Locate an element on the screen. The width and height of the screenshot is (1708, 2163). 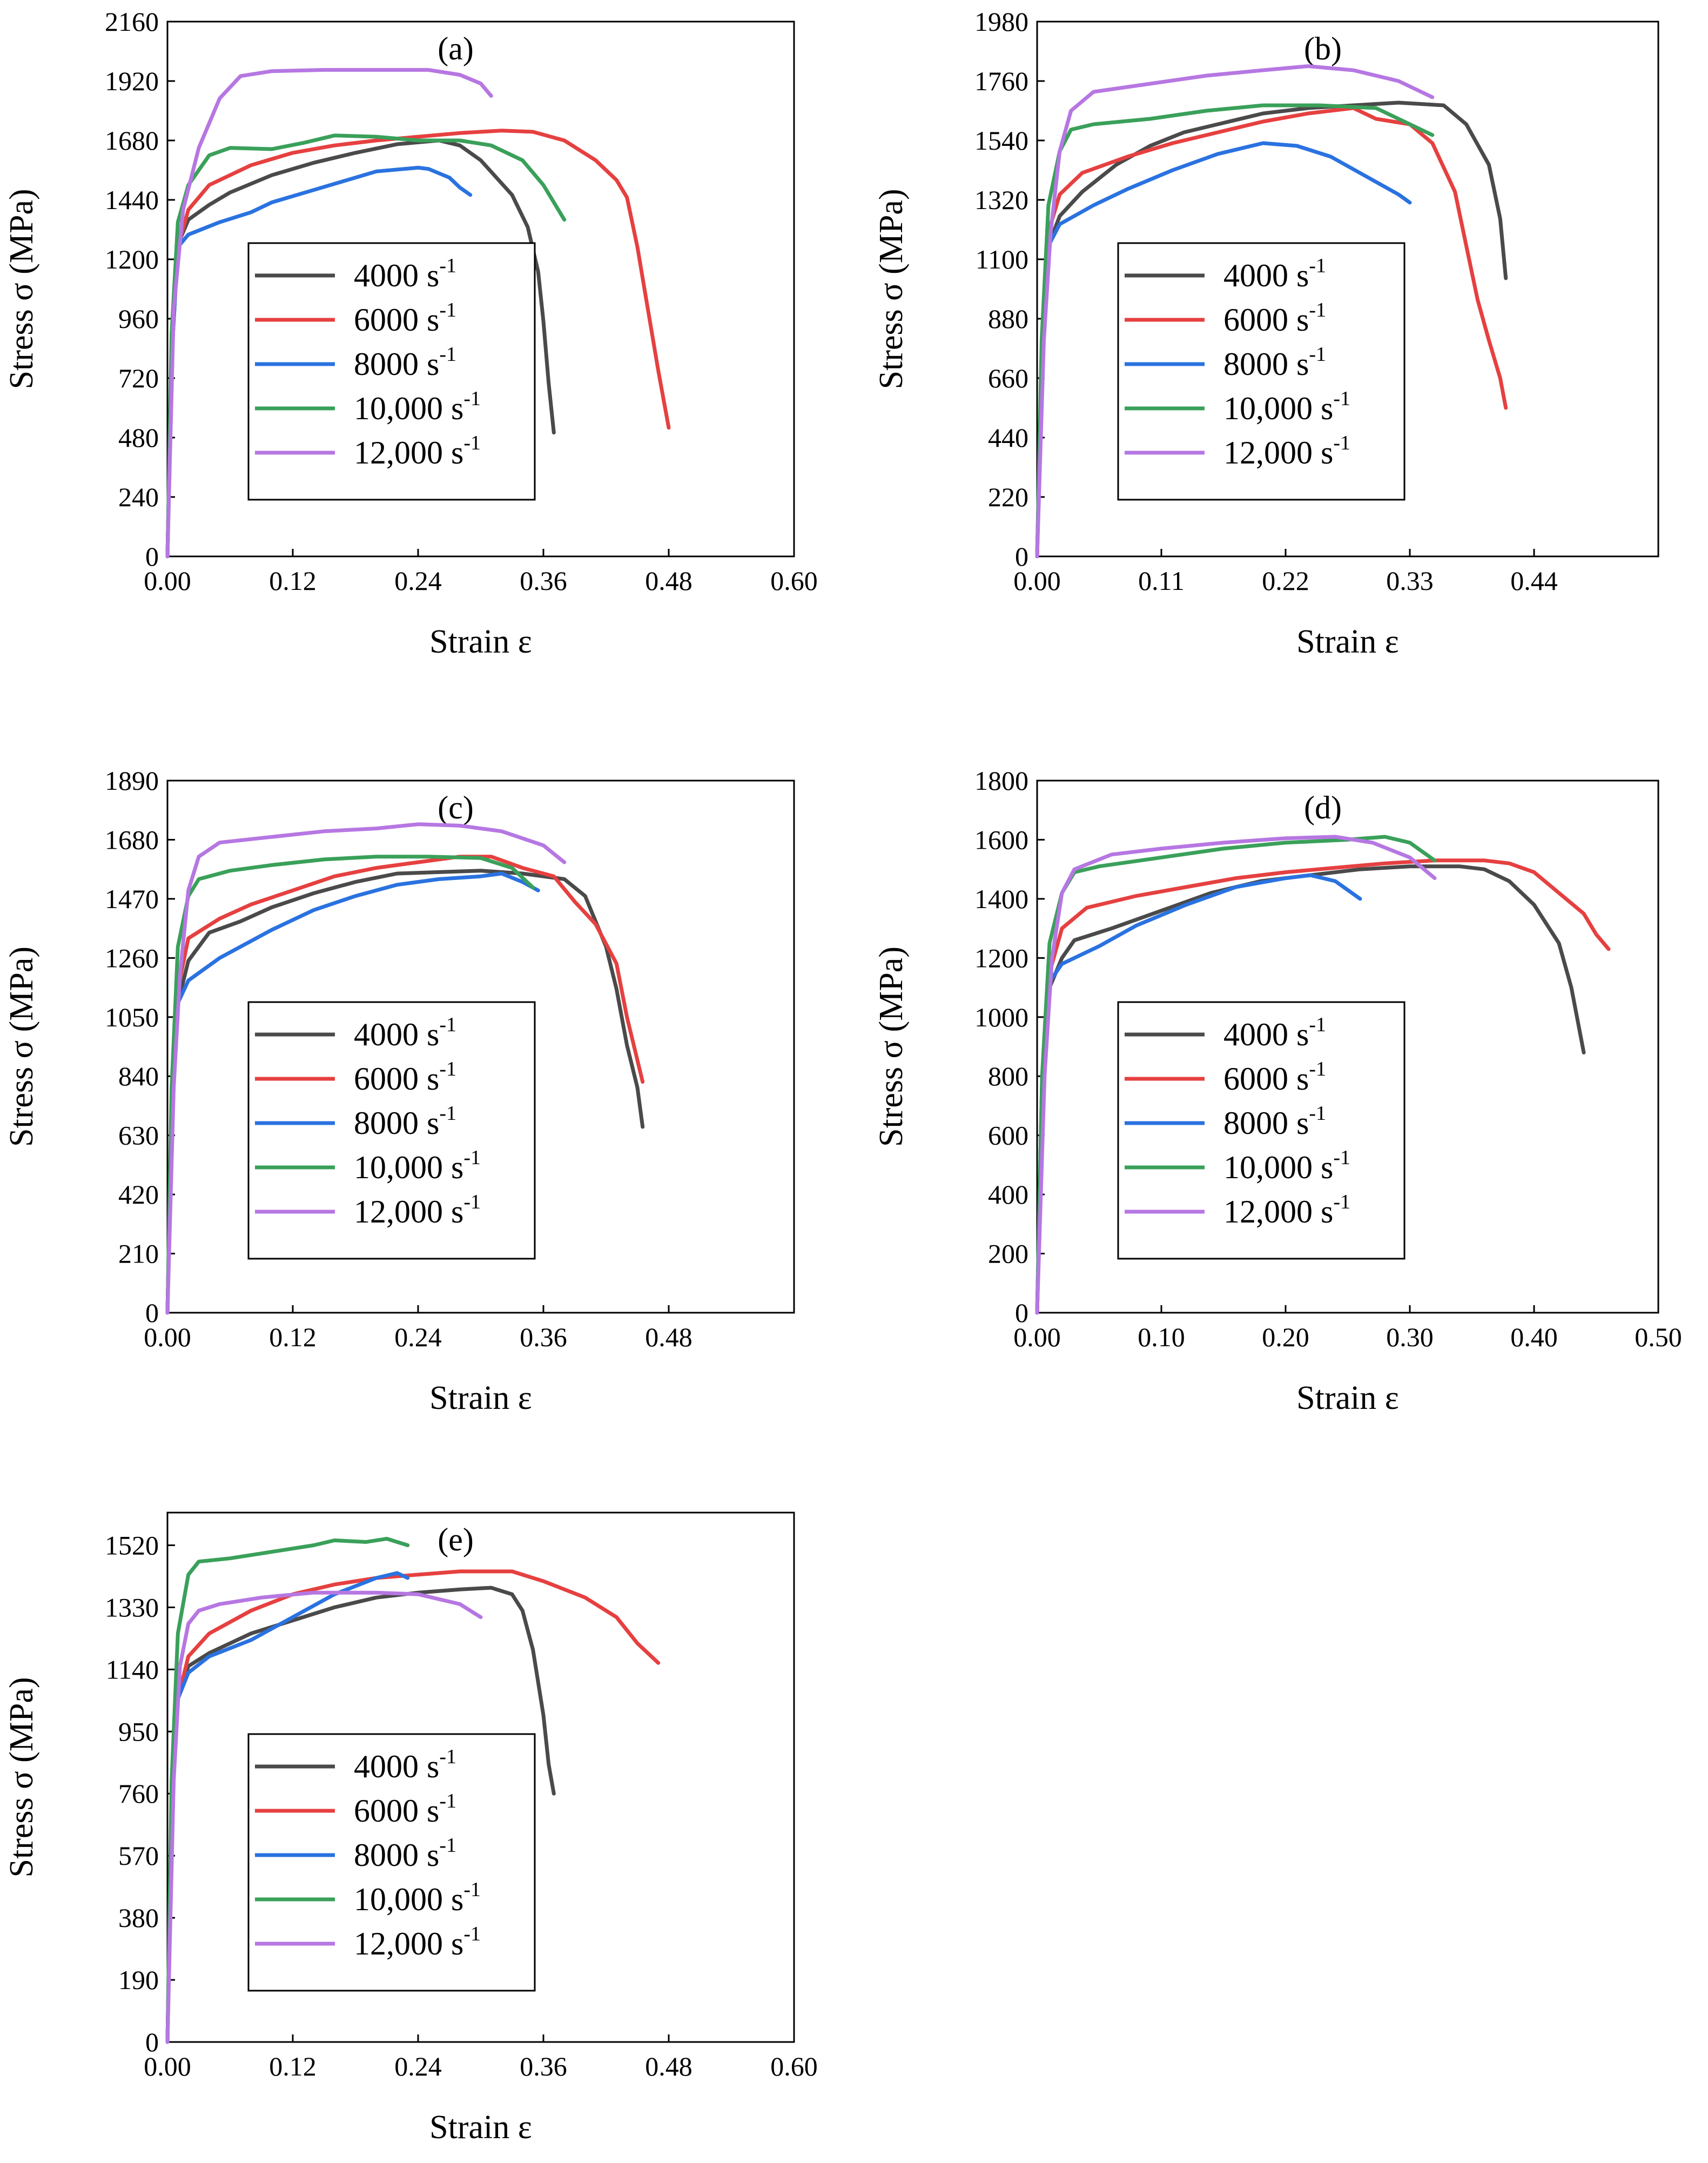
y-tick-label: 1140 is located at coordinates (132, 1669).